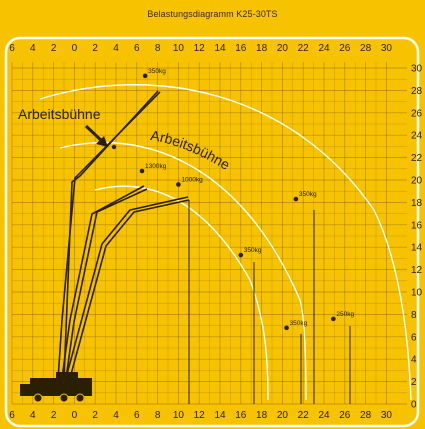 The image size is (425, 429). Describe the element at coordinates (212, 14) in the screenshot. I see `diagram-title: Belastungsdiagramm K25-30TS` at that location.